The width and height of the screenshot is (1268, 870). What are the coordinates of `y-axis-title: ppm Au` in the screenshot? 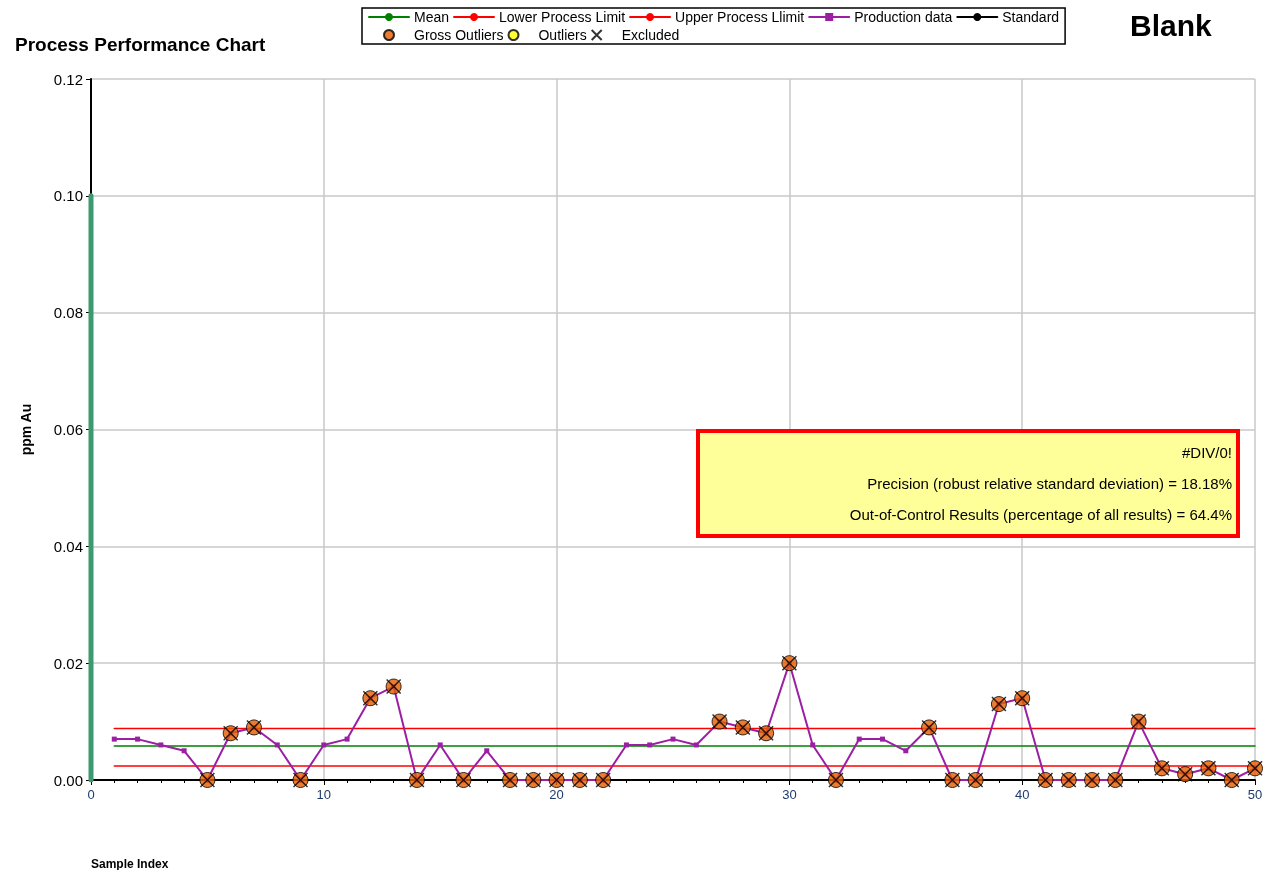 It's located at (26, 429).